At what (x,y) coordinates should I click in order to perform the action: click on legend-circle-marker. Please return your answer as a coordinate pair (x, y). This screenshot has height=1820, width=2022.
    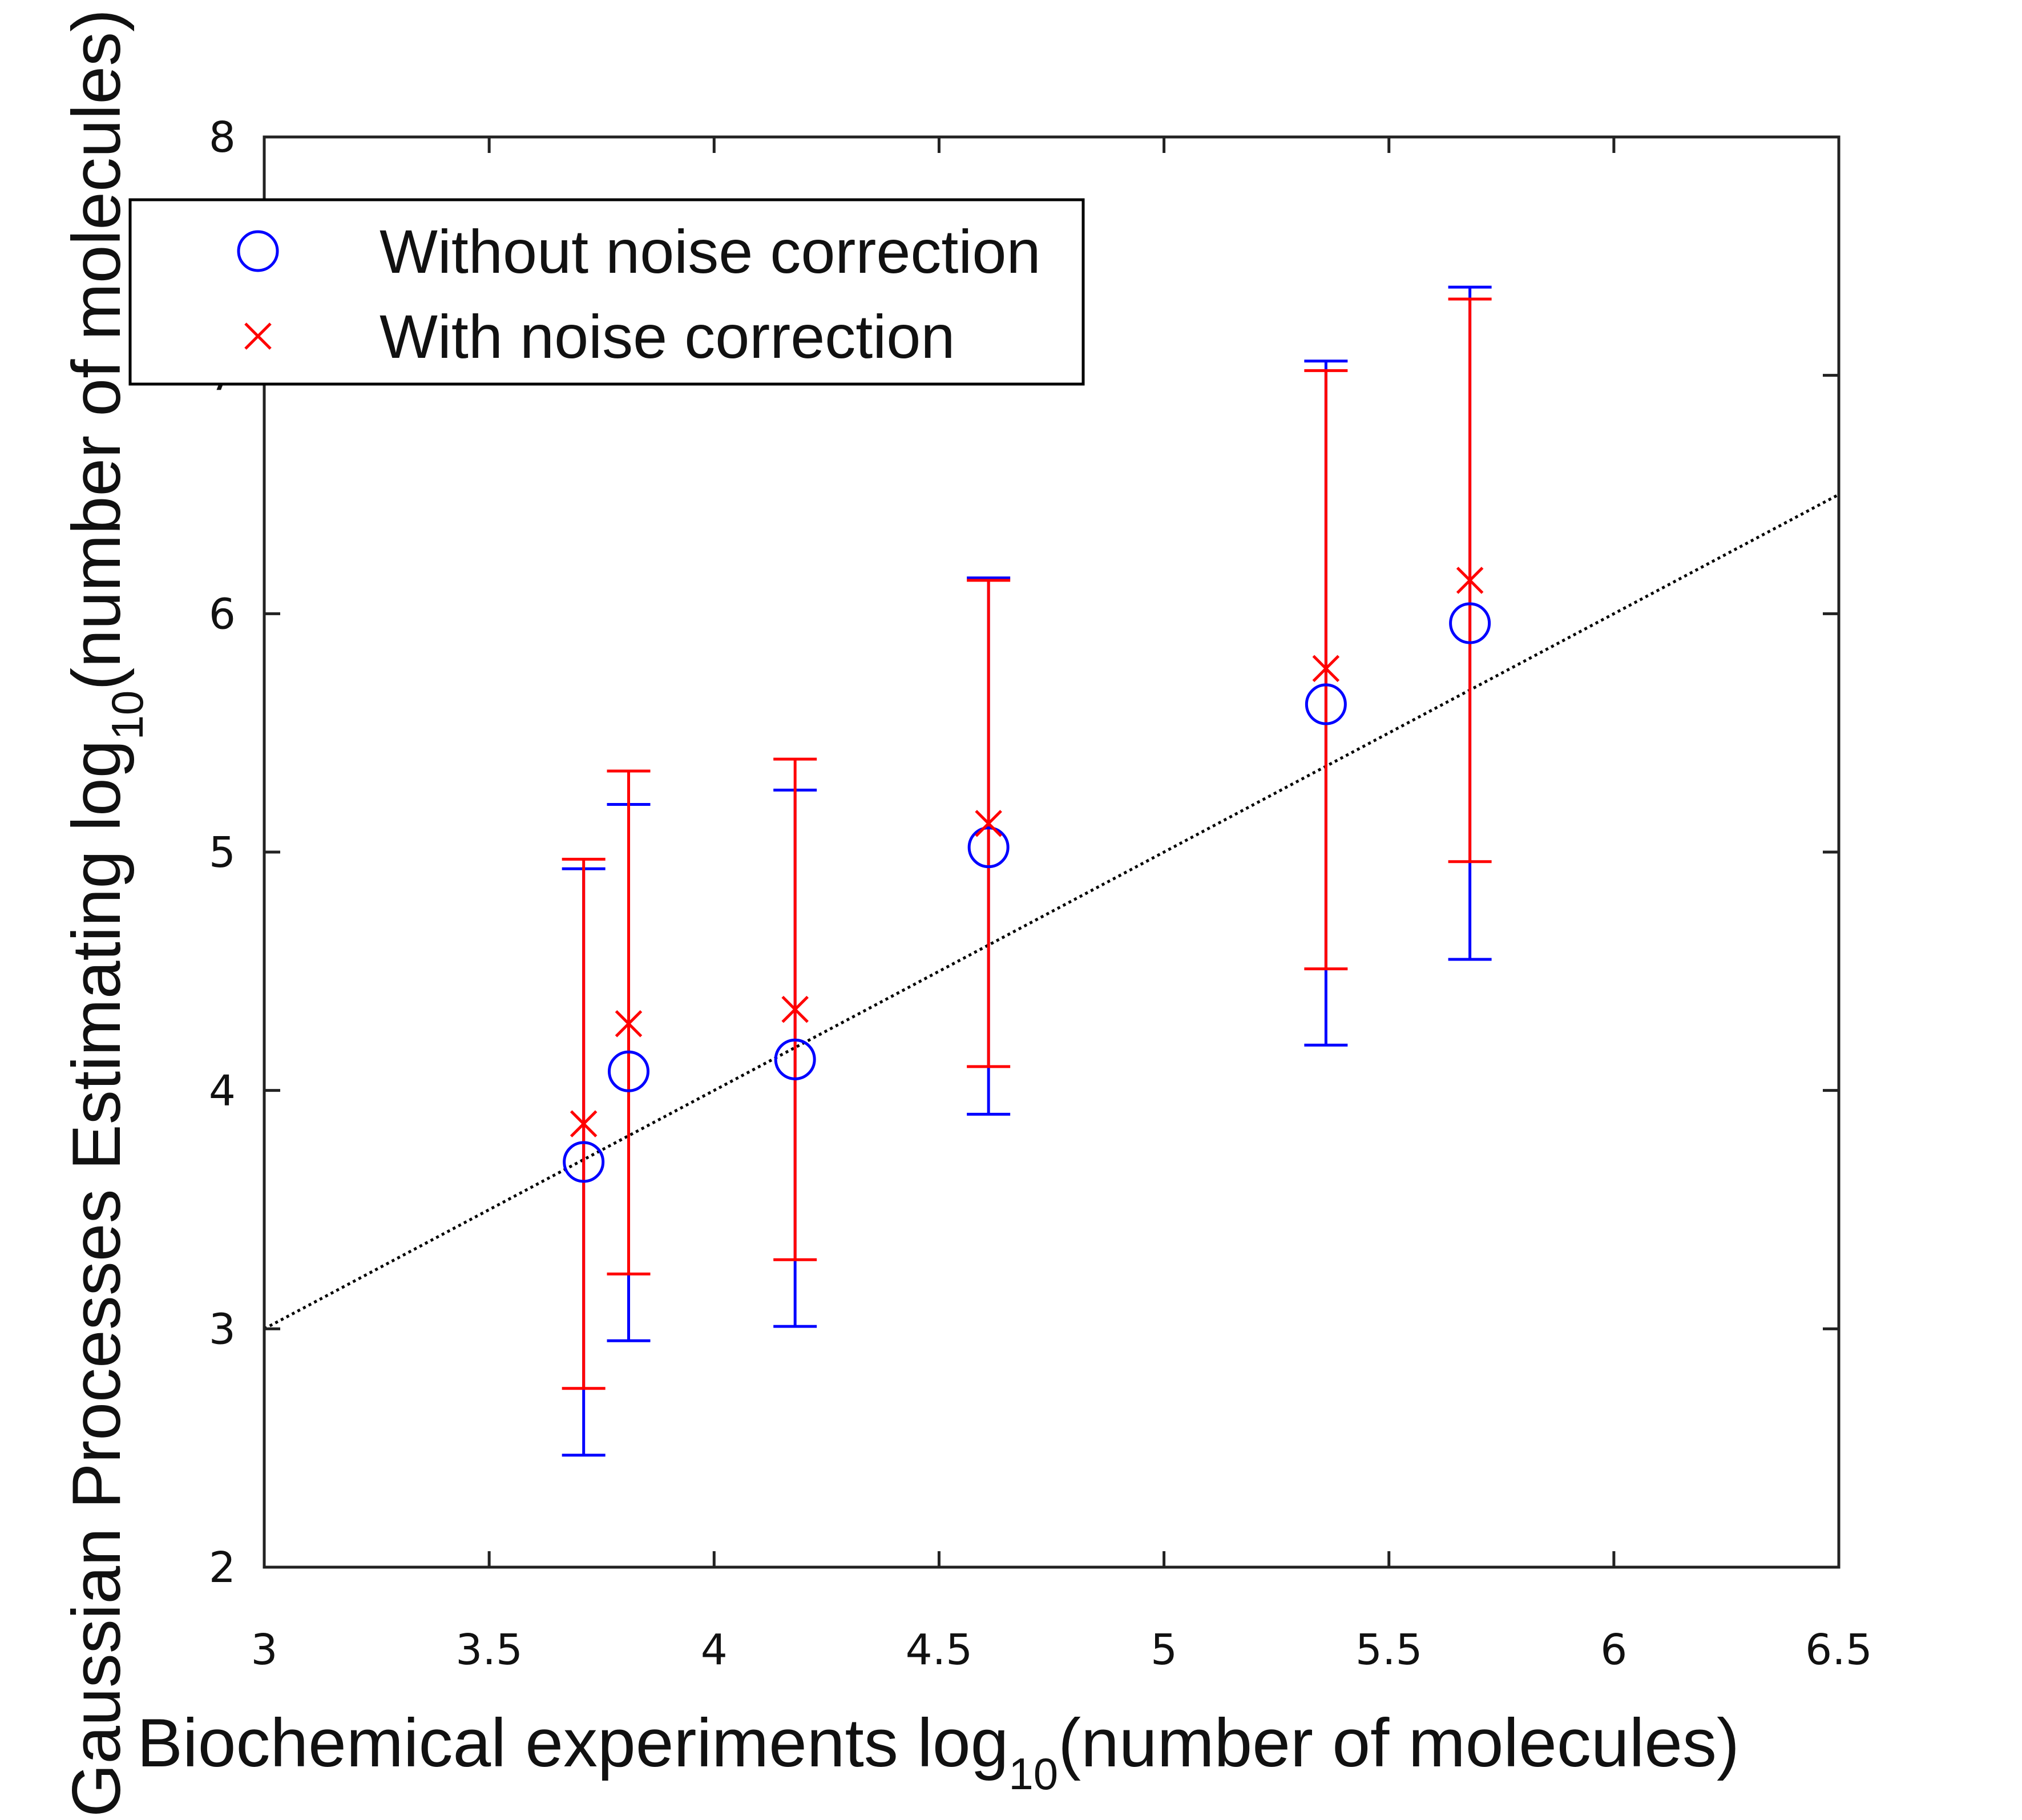
    Looking at the image, I should click on (258, 251).